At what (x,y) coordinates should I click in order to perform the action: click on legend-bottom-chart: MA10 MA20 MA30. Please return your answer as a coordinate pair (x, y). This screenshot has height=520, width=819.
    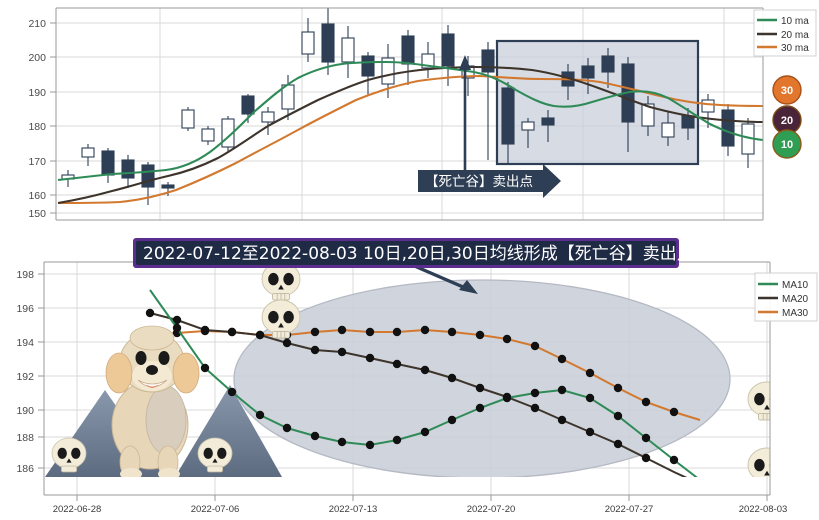
    Looking at the image, I should click on (786, 297).